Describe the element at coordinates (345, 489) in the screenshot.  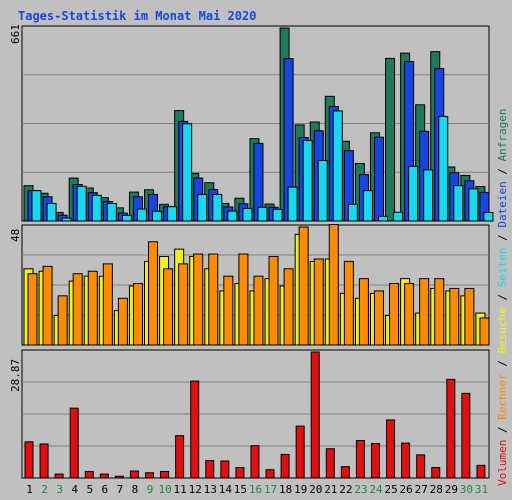
I see `x-tick-label: 22` at that location.